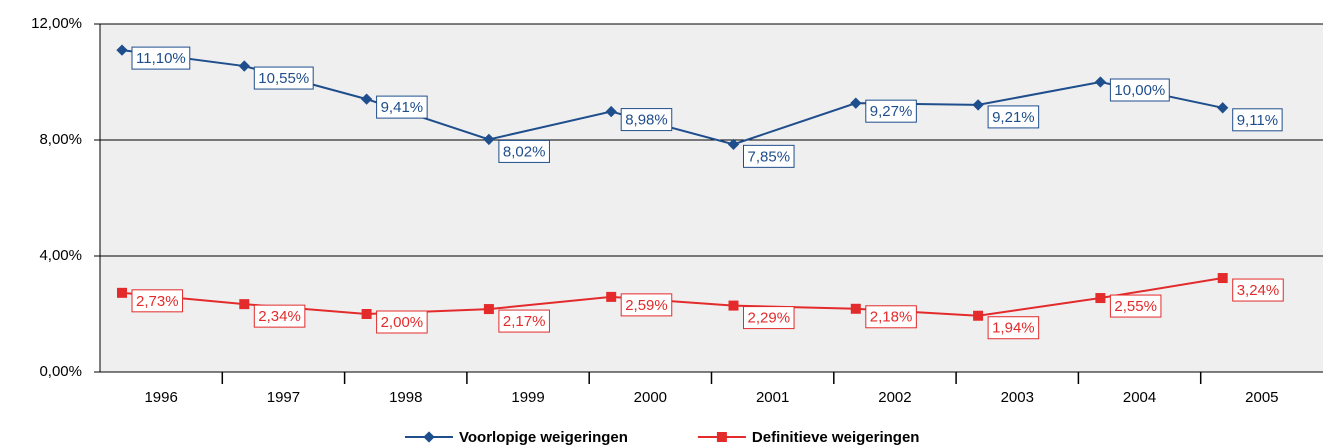 The height and width of the screenshot is (448, 1323). I want to click on y-tick-label: 8,00%, so click(60, 139).